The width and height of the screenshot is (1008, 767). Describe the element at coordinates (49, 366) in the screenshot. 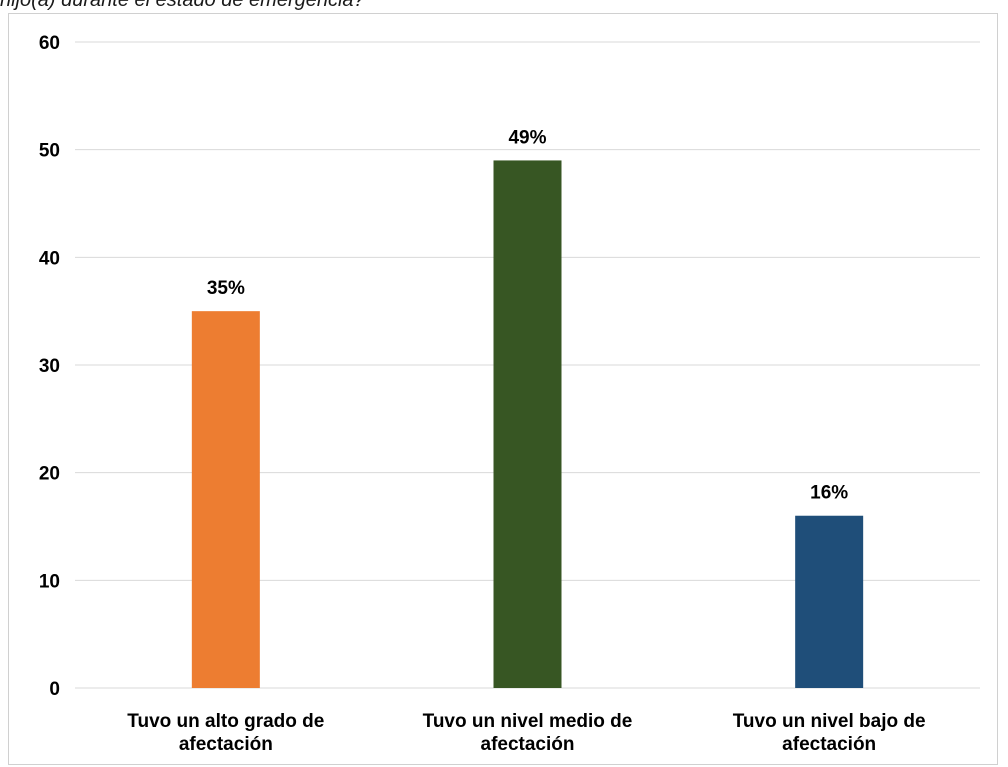

I see `y-tick-label: 30` at that location.